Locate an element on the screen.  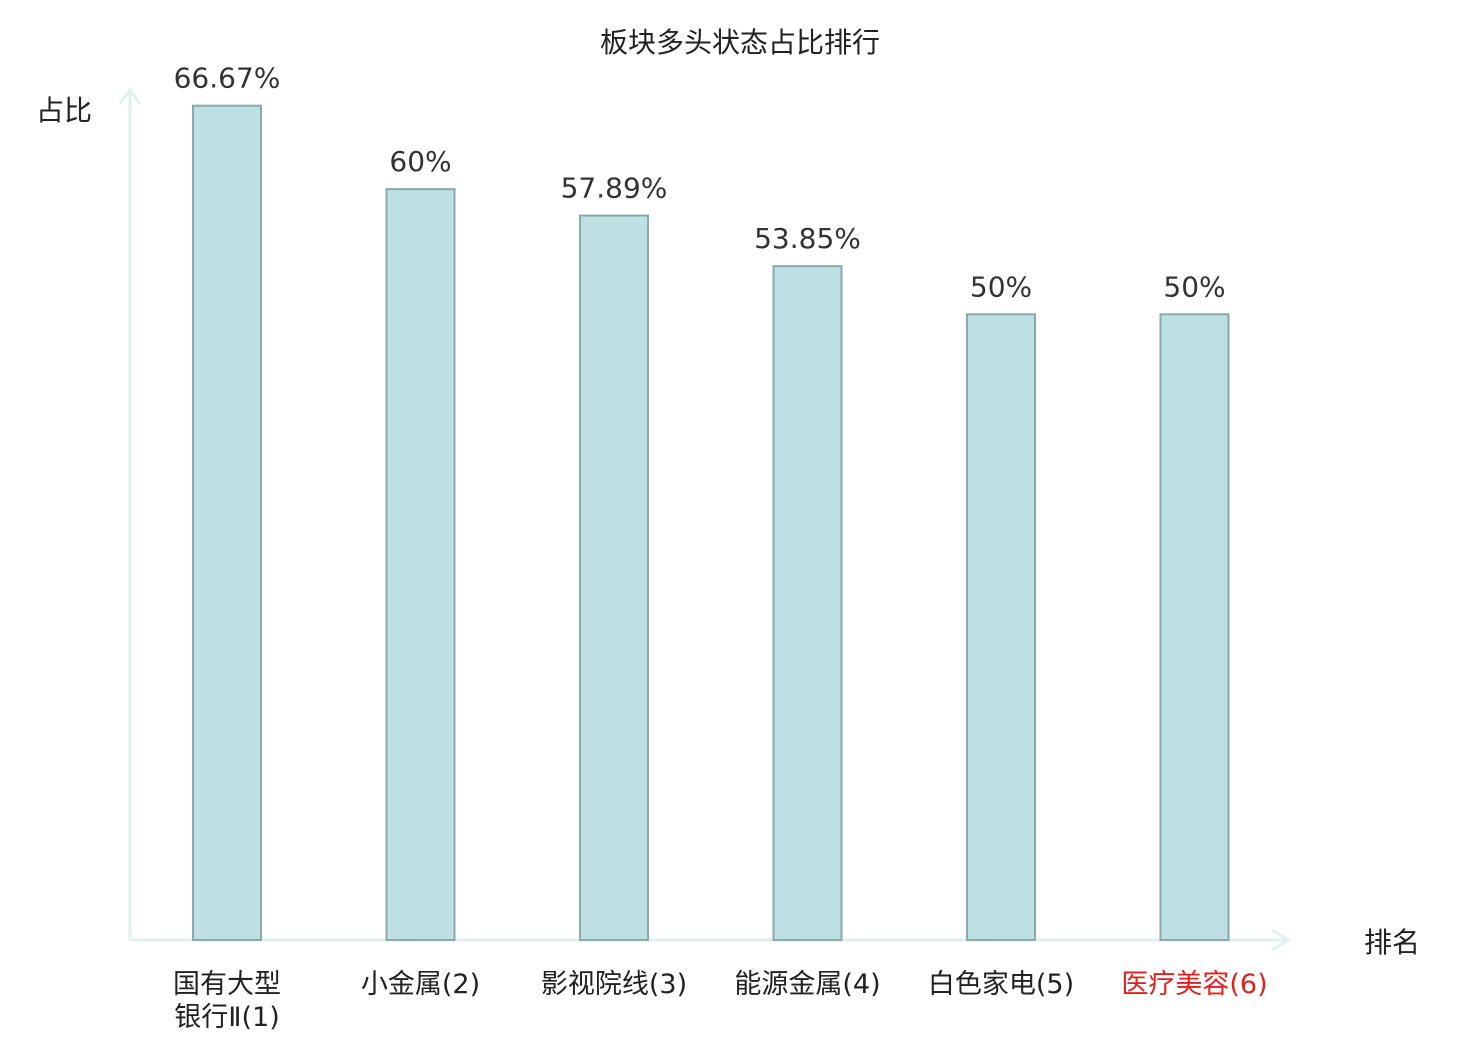
category-label-line: 白色家电(5) is located at coordinates (1001, 984).